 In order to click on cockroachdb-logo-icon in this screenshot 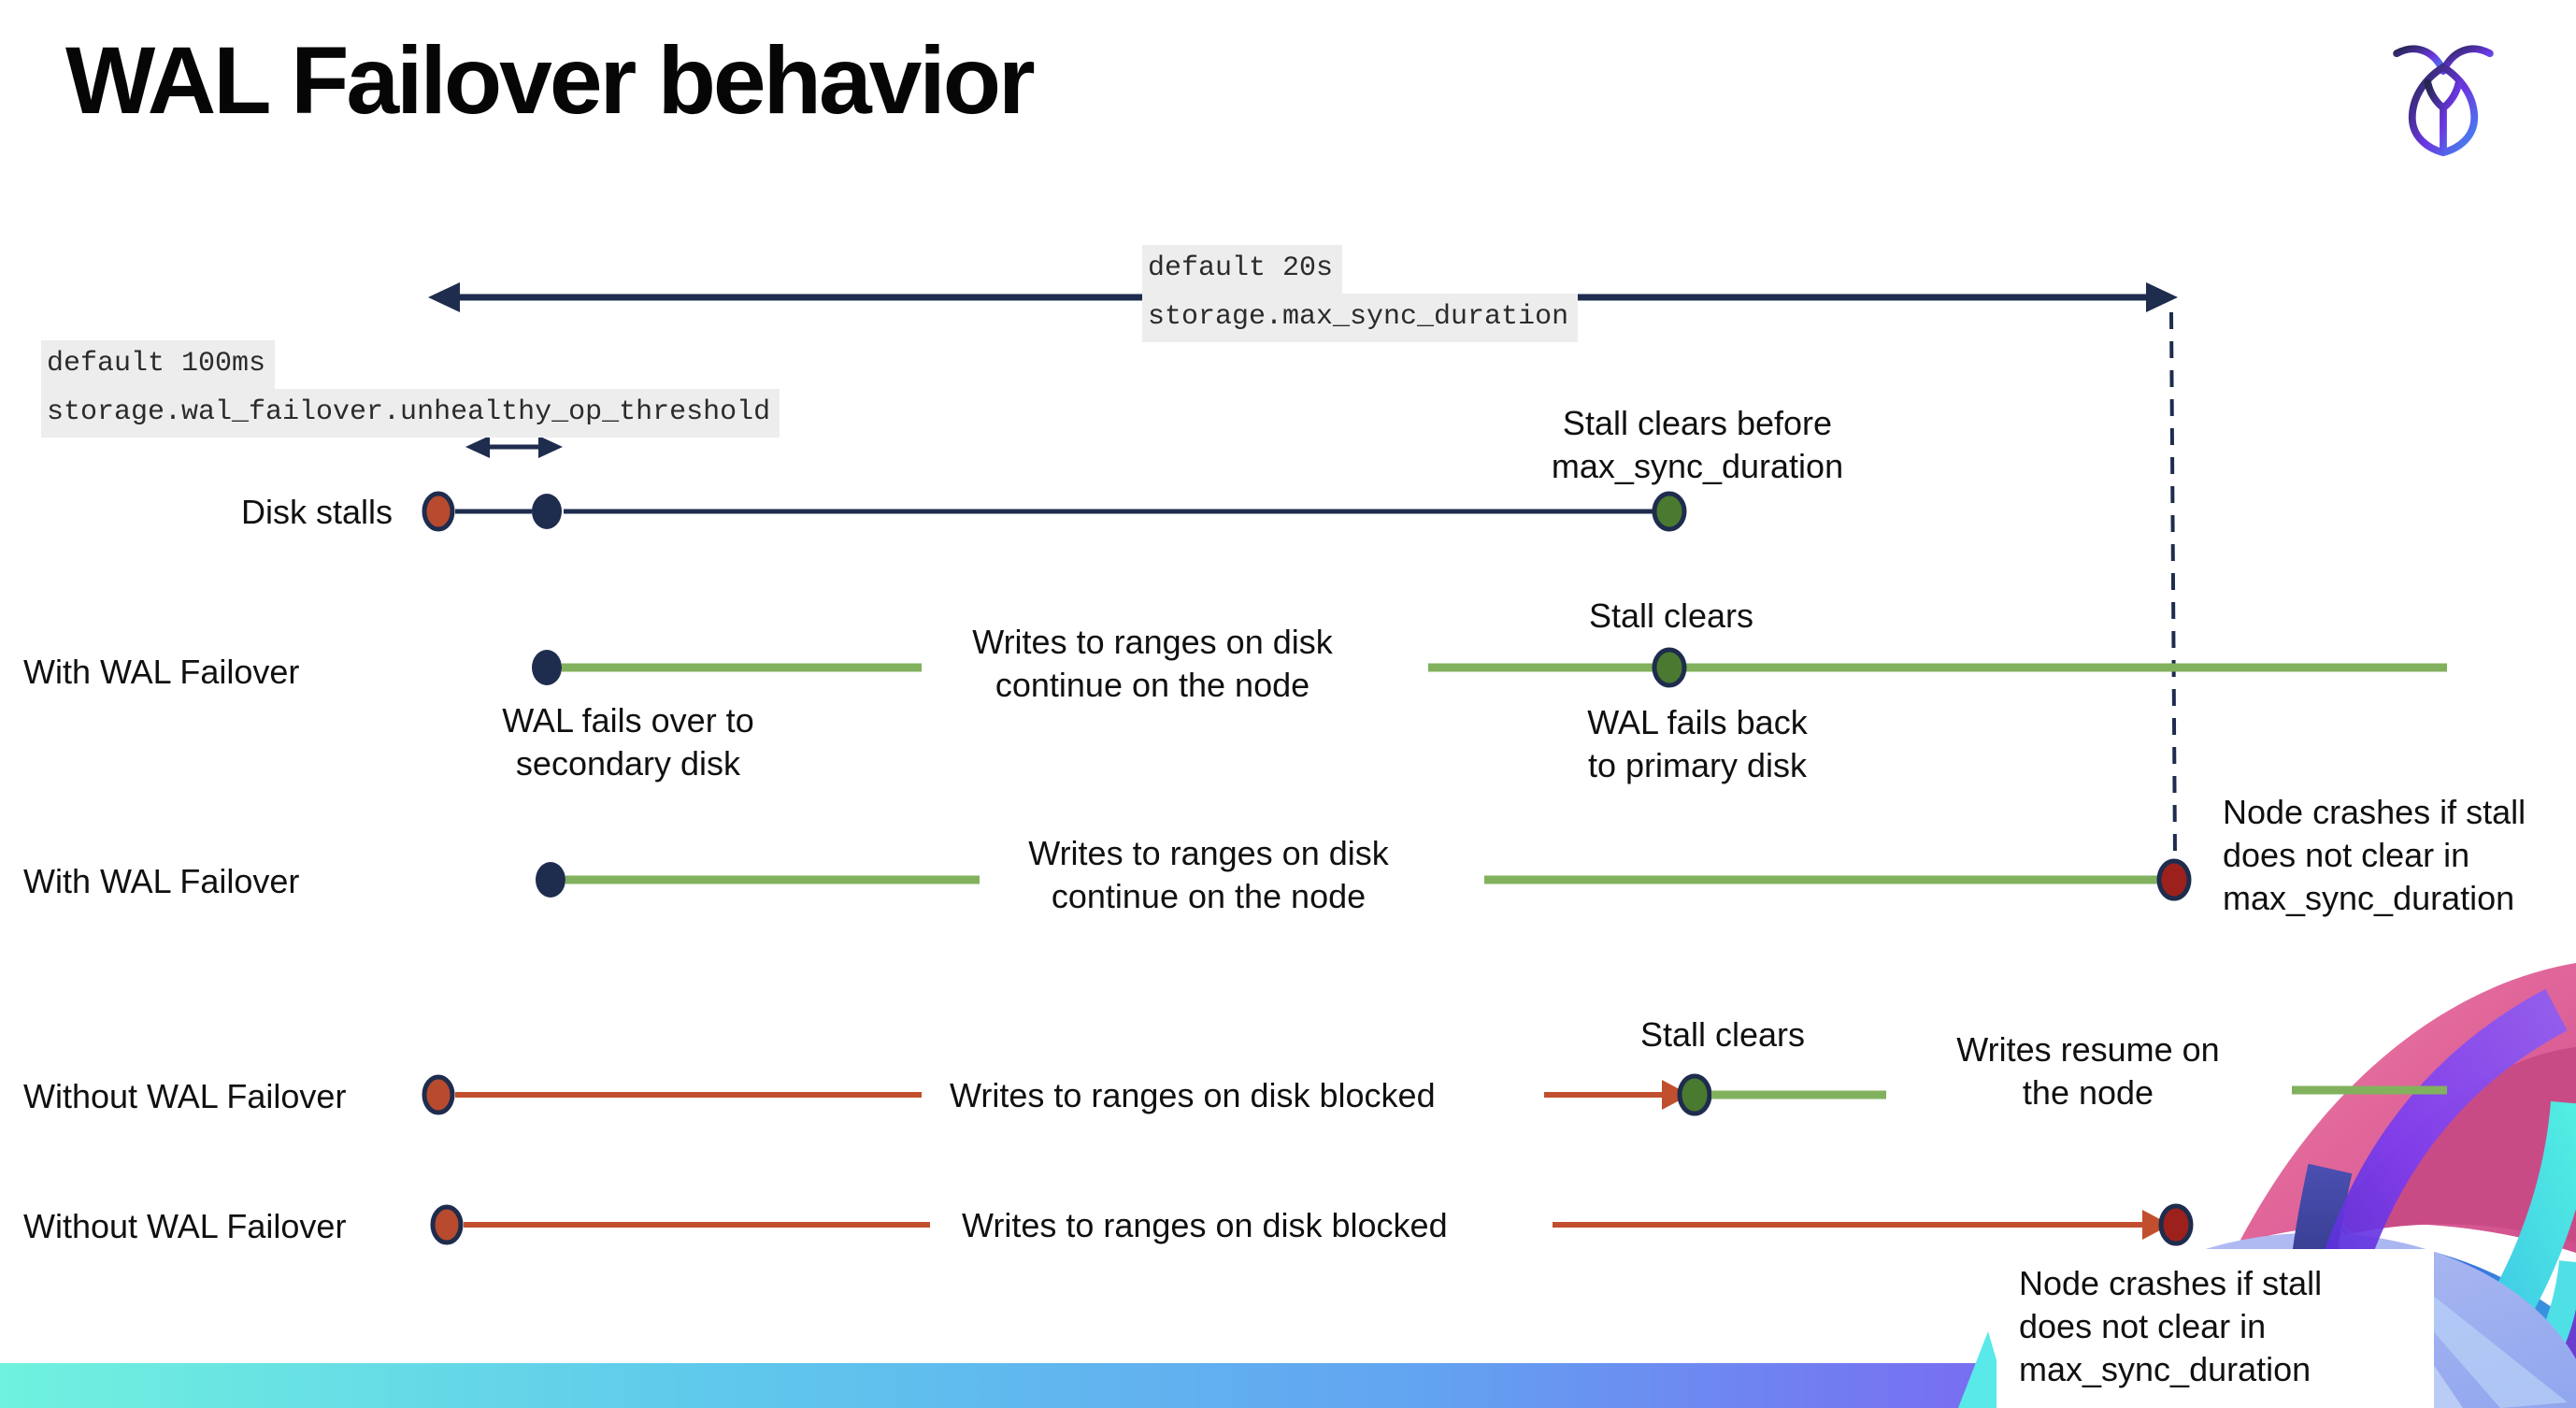, I will do `click(2443, 101)`.